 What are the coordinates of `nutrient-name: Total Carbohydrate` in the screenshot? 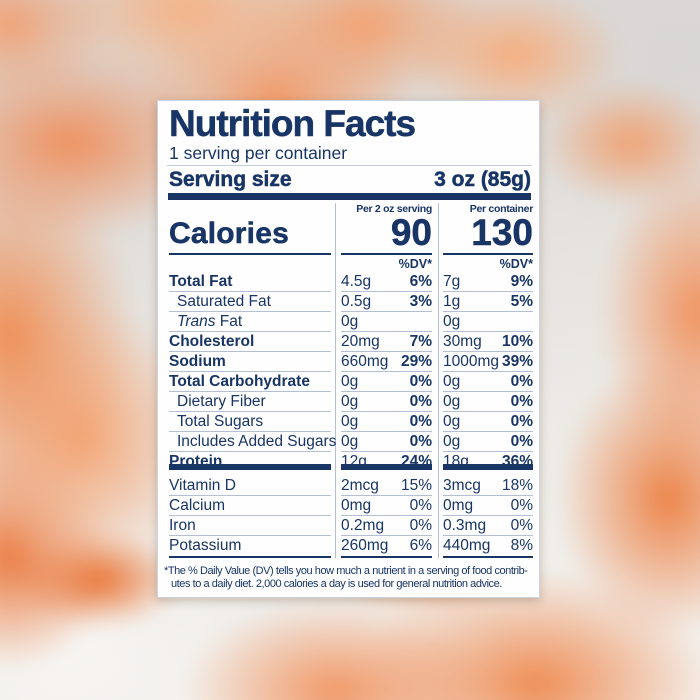 It's located at (250, 382).